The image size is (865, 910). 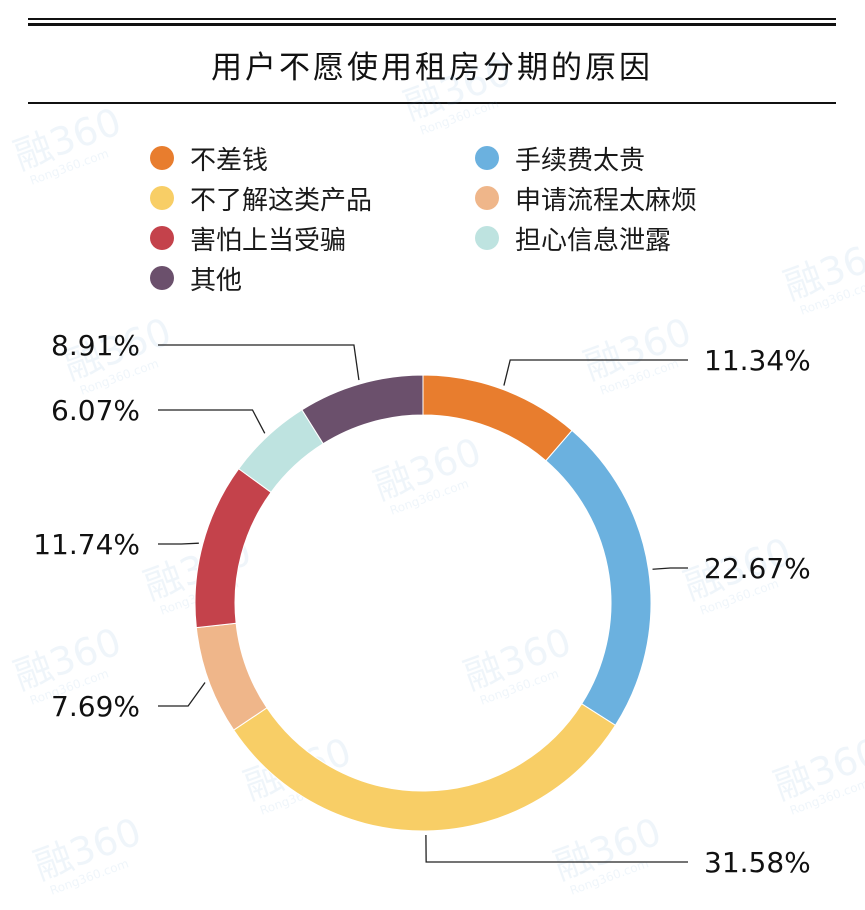 I want to click on legend-label: 不差钱, so click(x=229, y=160).